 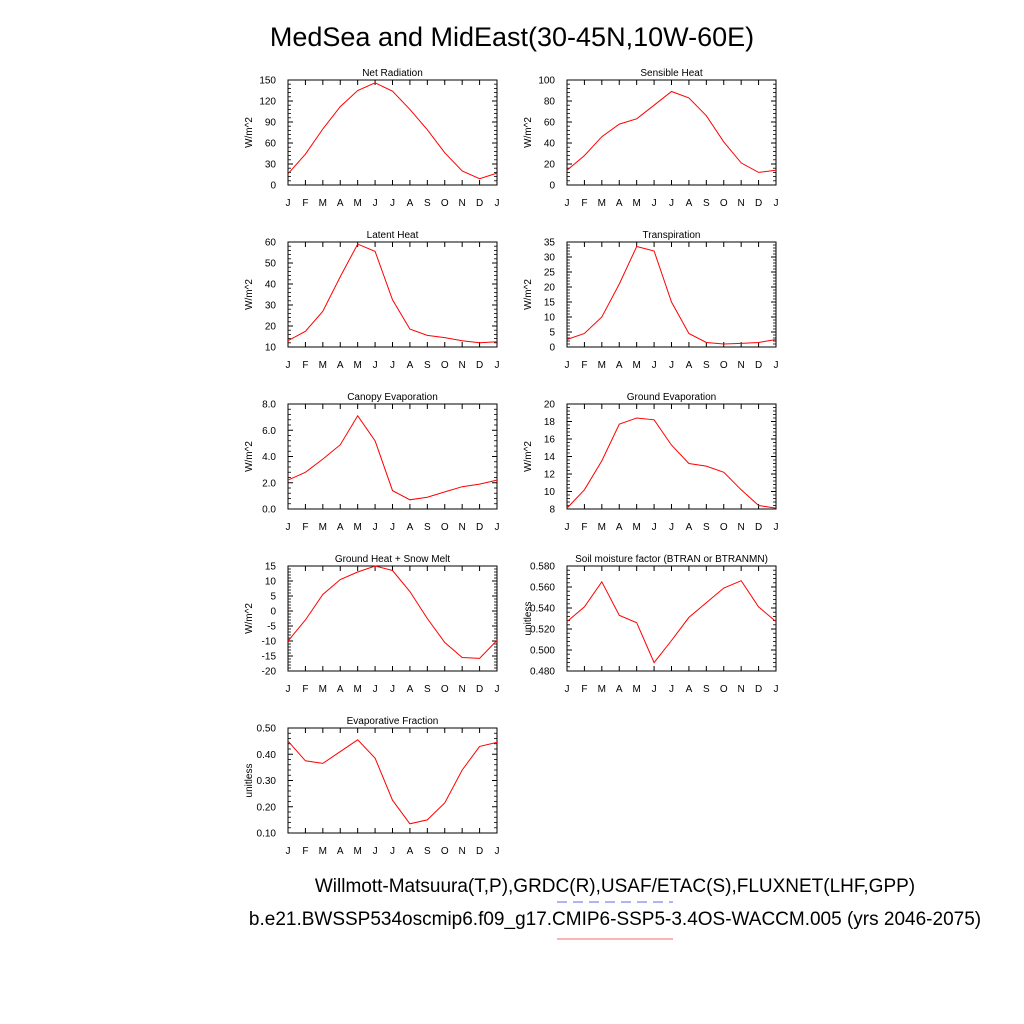 I want to click on chart-title: Latent Heat, so click(x=393, y=235).